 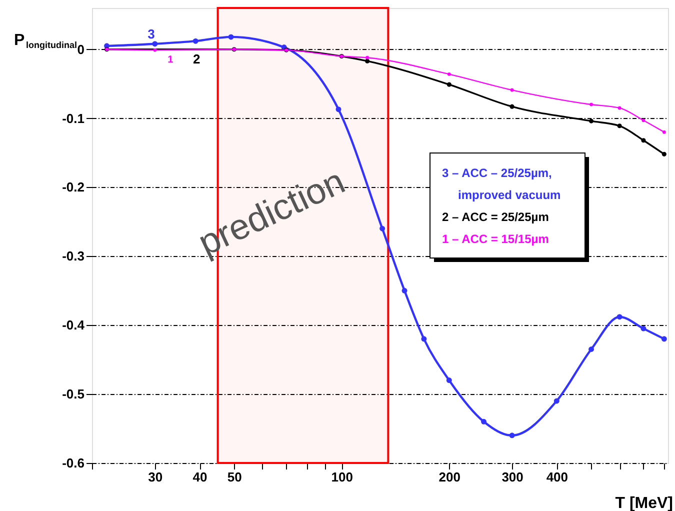 What do you see at coordinates (73, 256) in the screenshot?
I see `y-tick-label: -0.3` at bounding box center [73, 256].